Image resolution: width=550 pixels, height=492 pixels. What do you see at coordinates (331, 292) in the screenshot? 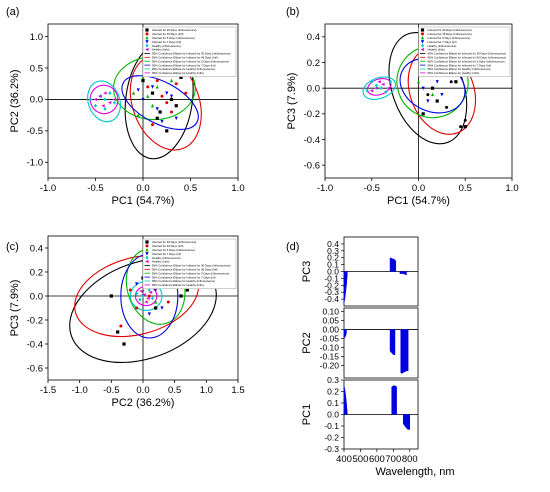
I see `y-tick-label: -0.3` at bounding box center [331, 292].